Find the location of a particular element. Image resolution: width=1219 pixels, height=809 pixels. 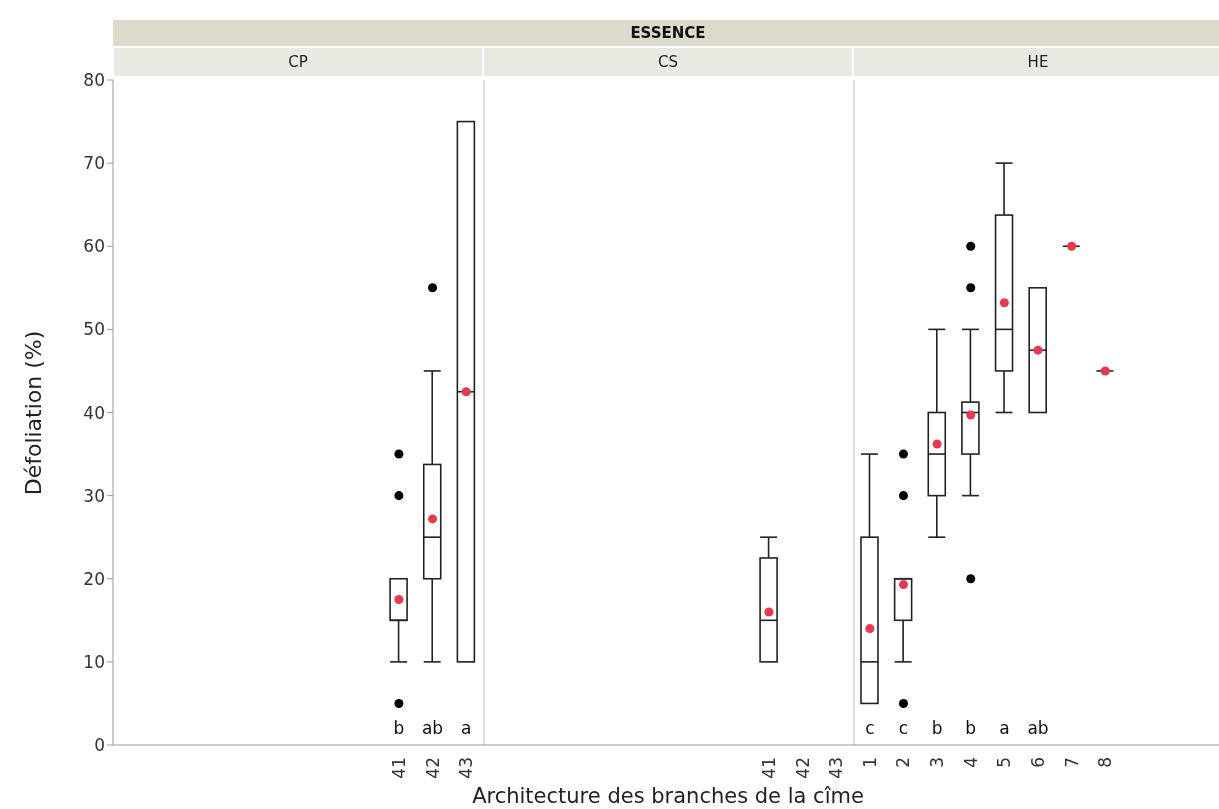

y-tick-label: 70 is located at coordinates (94, 163).